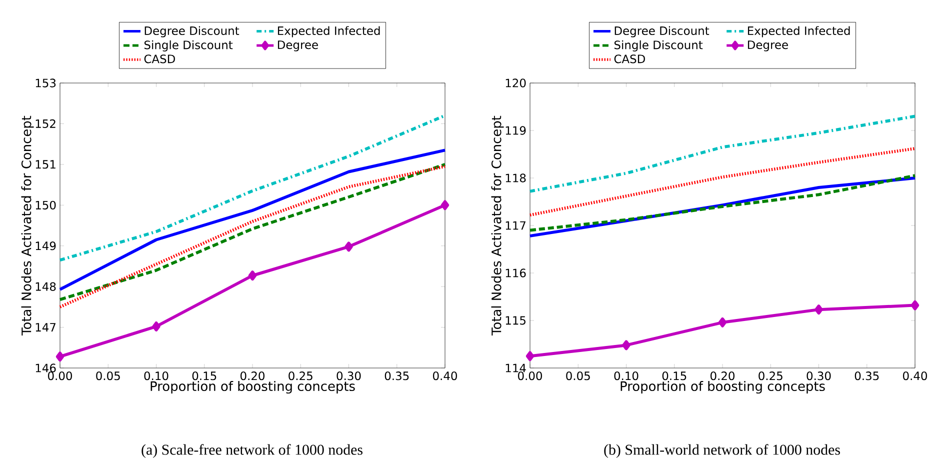  Describe the element at coordinates (46, 123) in the screenshot. I see `y-tick-label: 152` at that location.